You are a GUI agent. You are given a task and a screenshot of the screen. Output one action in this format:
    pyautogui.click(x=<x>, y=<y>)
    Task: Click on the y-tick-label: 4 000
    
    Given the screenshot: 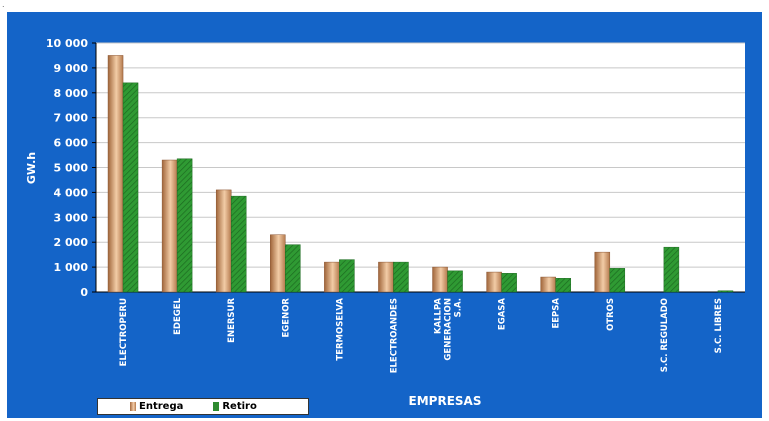 What is the action you would take?
    pyautogui.click(x=71, y=192)
    